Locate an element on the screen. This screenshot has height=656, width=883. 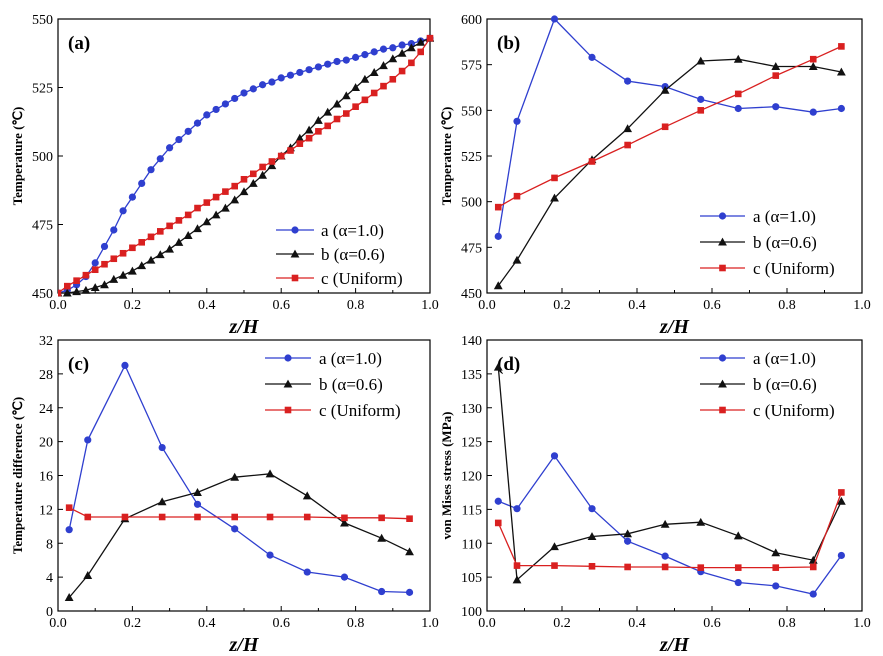
series-line-a is located at coordinates (670, 524).